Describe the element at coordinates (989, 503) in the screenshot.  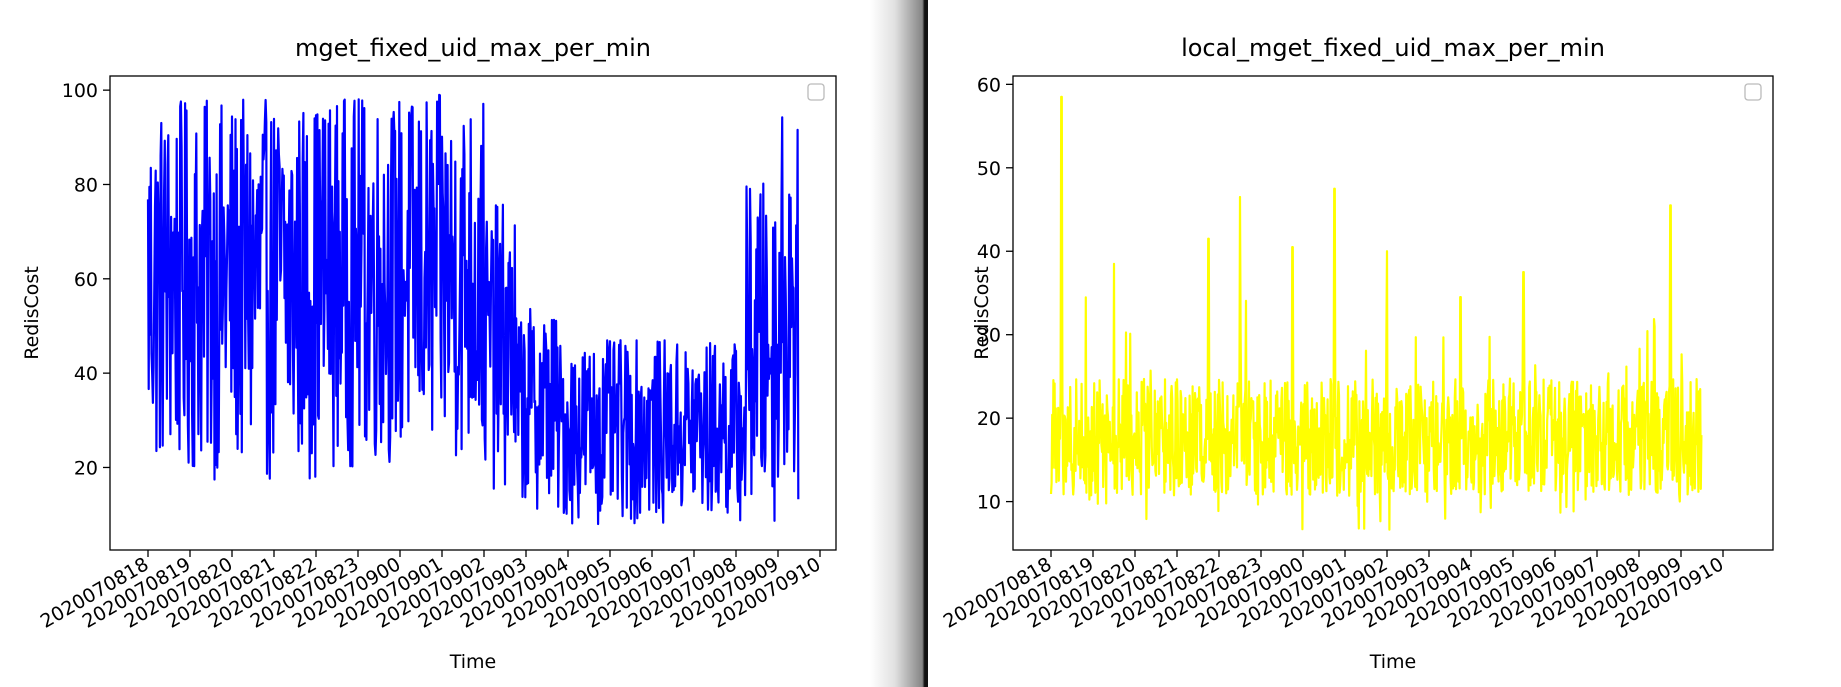
I see `y-tick-label: 10` at that location.